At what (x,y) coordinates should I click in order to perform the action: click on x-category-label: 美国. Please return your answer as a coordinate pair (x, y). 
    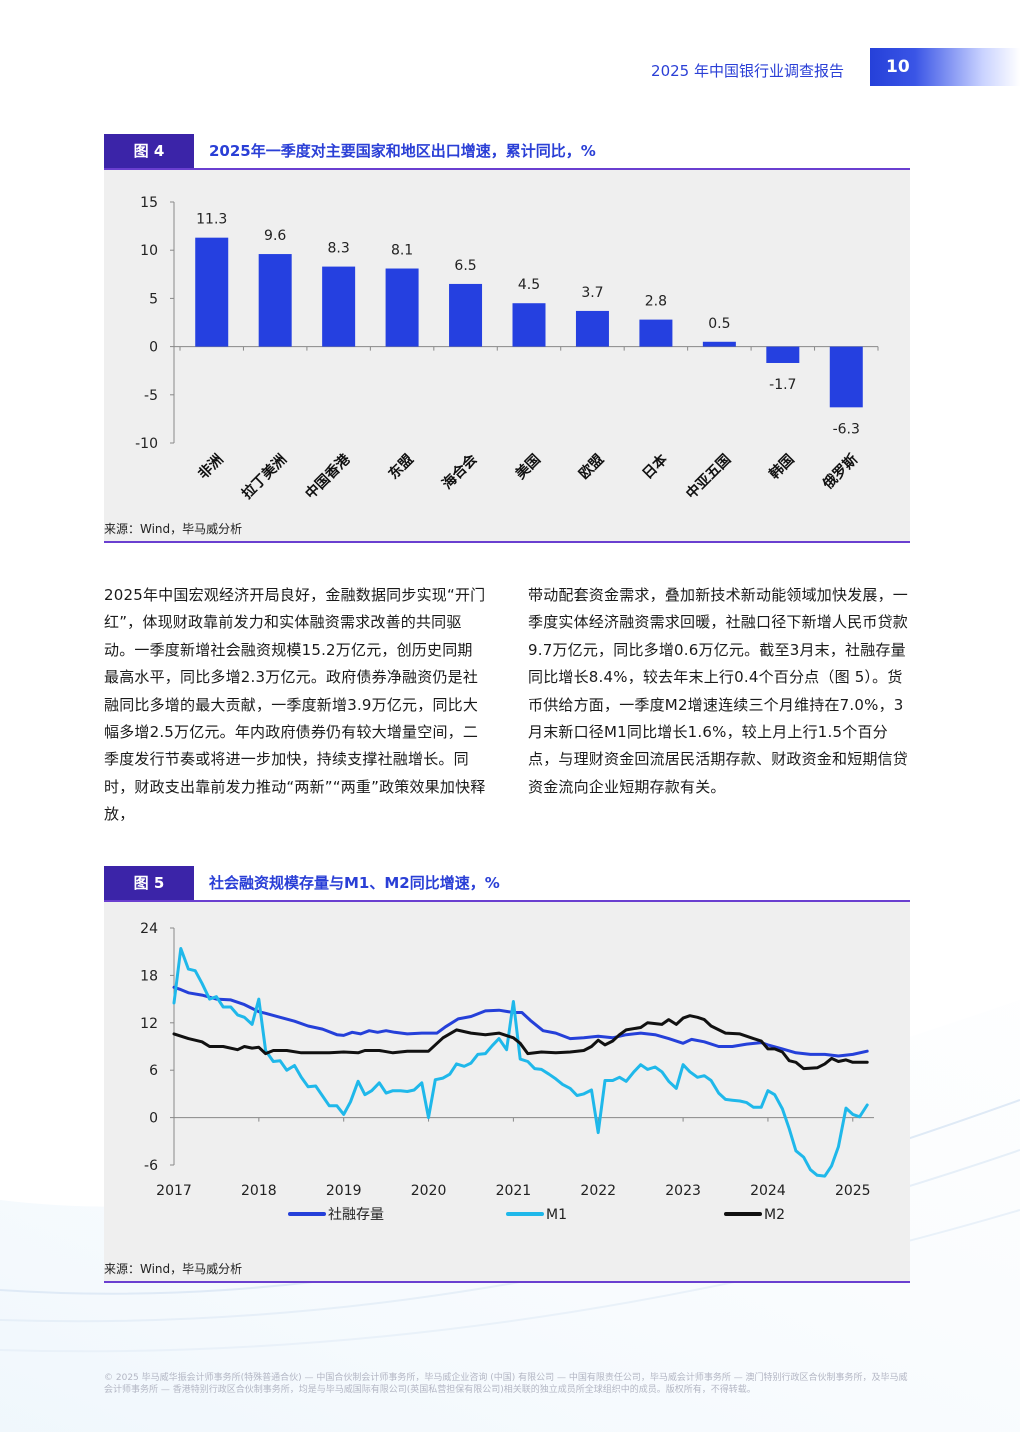
    Looking at the image, I should click on (528, 467).